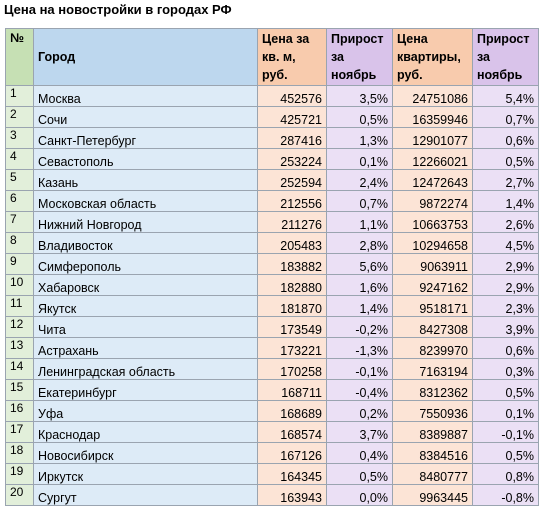  I want to click on growth-flat-cell: 2,6%, so click(505, 222).